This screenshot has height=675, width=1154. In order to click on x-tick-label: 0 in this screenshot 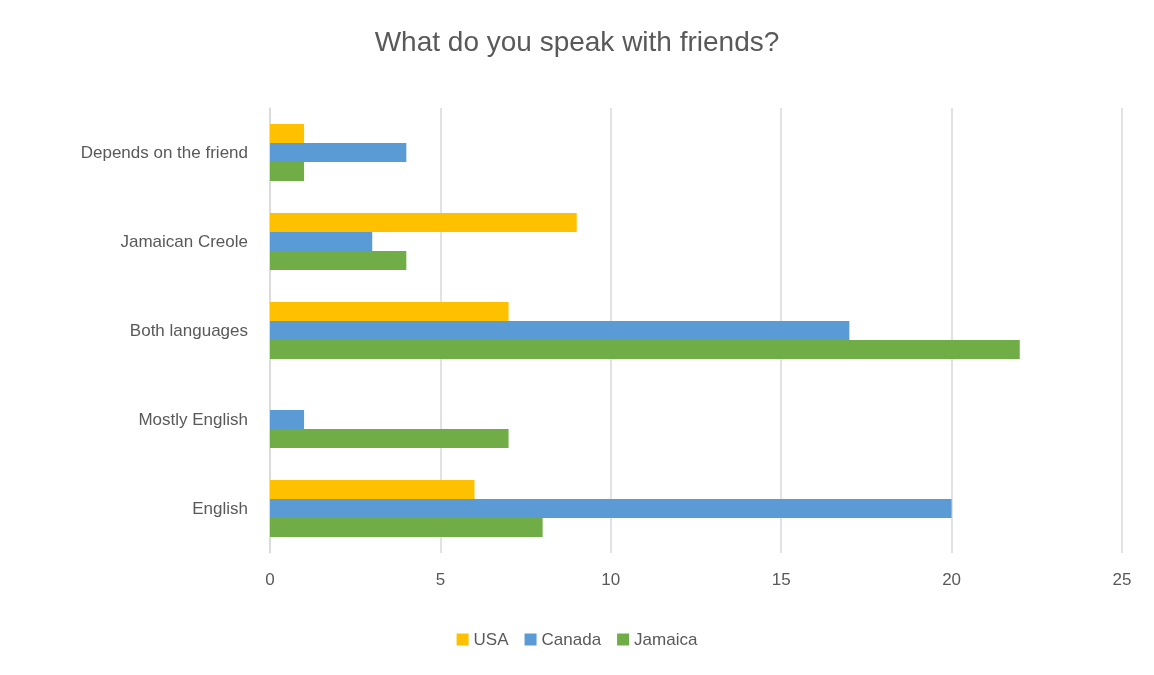, I will do `click(270, 579)`.